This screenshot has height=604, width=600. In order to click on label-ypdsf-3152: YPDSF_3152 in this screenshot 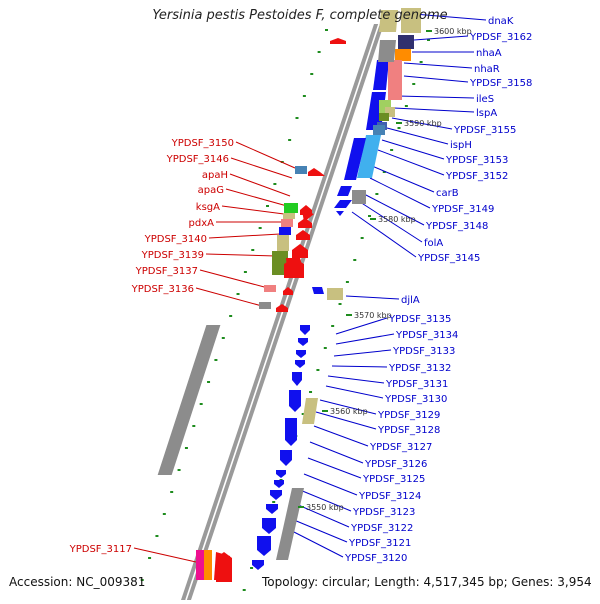, I will do `click(476, 176)`.